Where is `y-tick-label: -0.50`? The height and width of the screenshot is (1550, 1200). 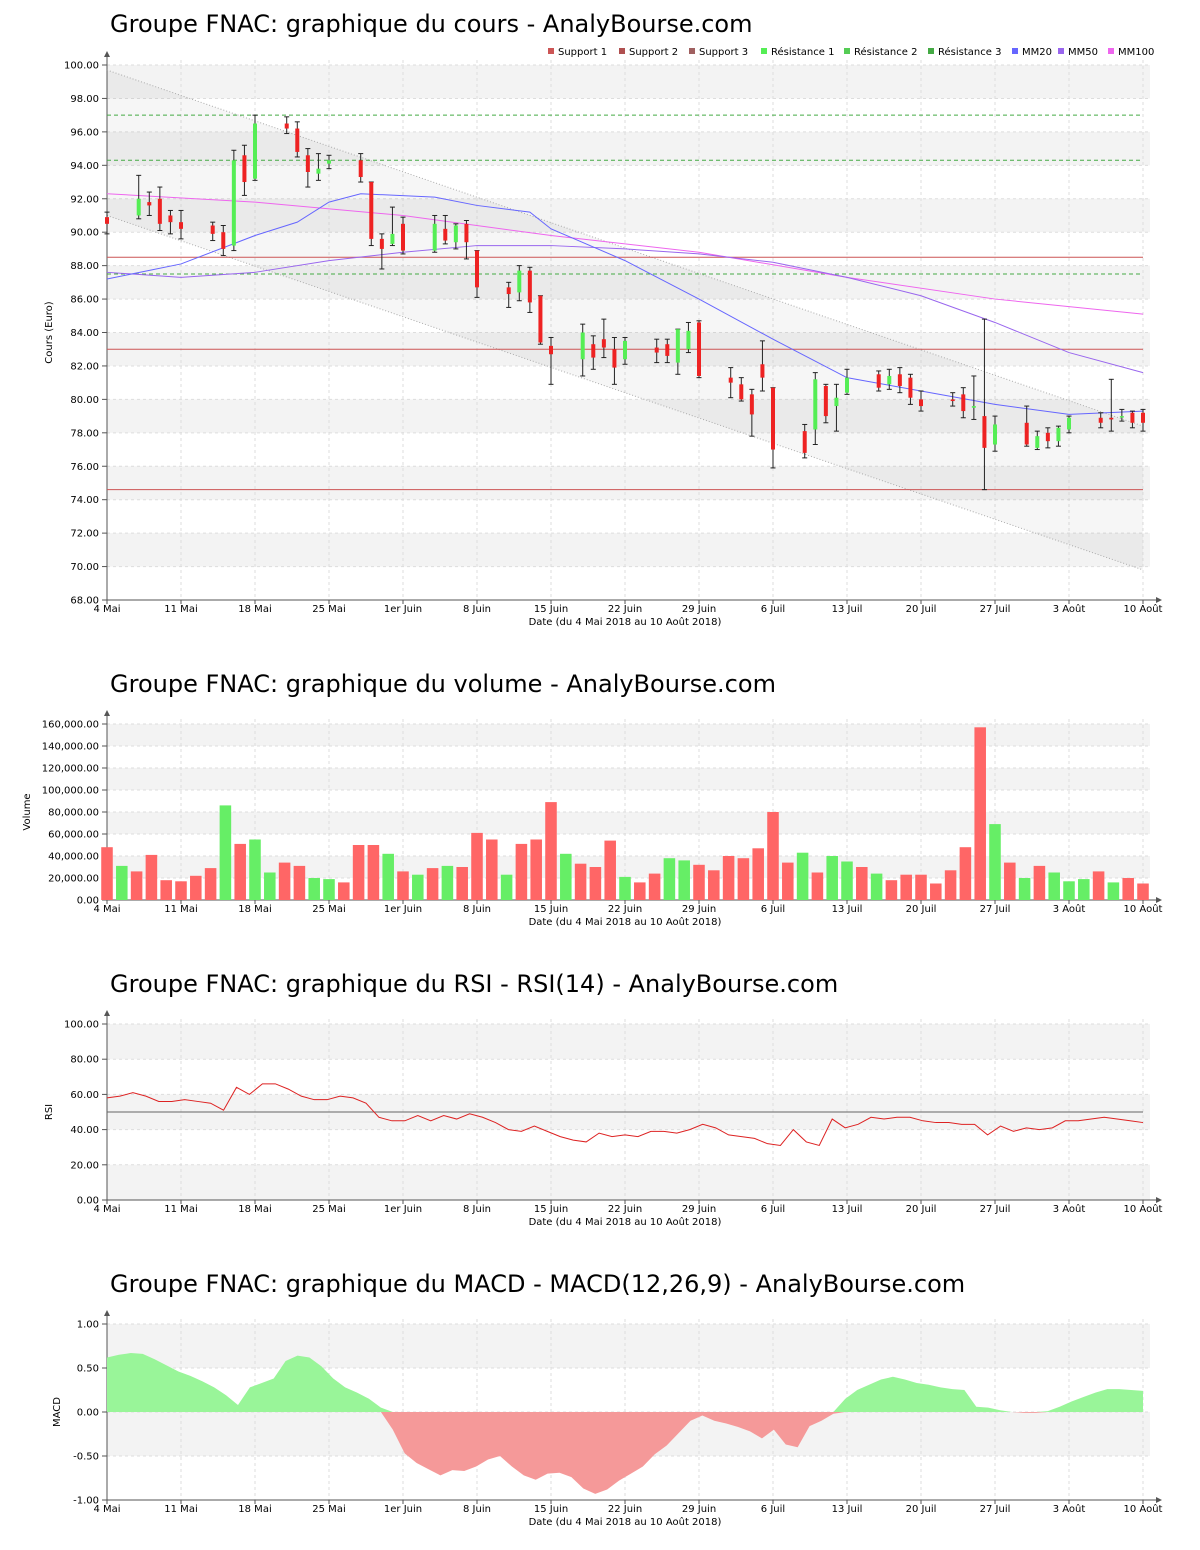 y-tick-label: -0.50 is located at coordinates (86, 1457).